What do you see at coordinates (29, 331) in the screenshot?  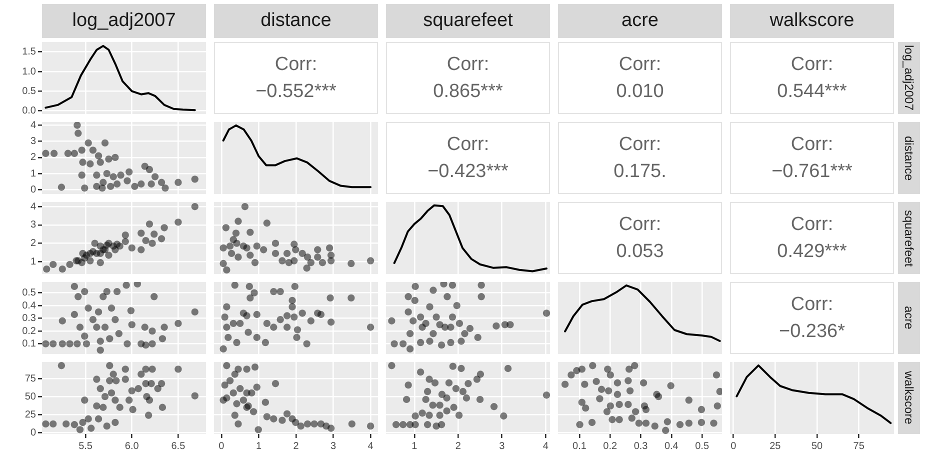 I see `y-tick-label: 0.2` at bounding box center [29, 331].